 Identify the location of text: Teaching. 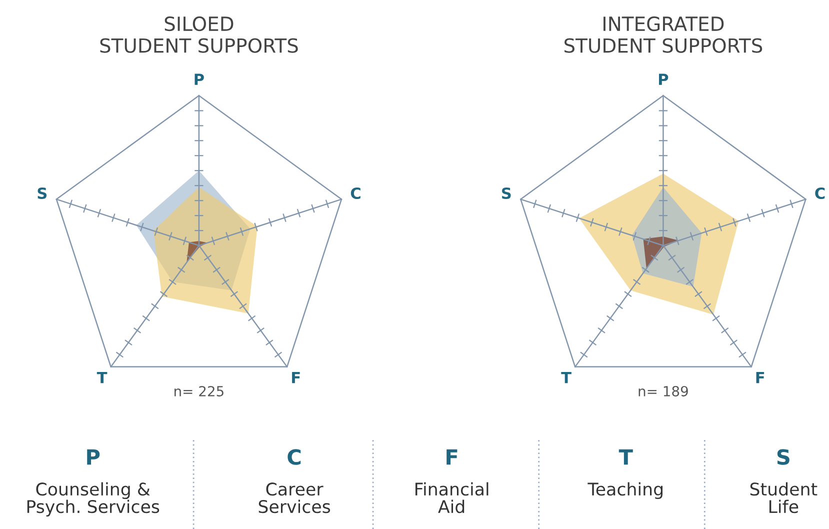
(625, 491).